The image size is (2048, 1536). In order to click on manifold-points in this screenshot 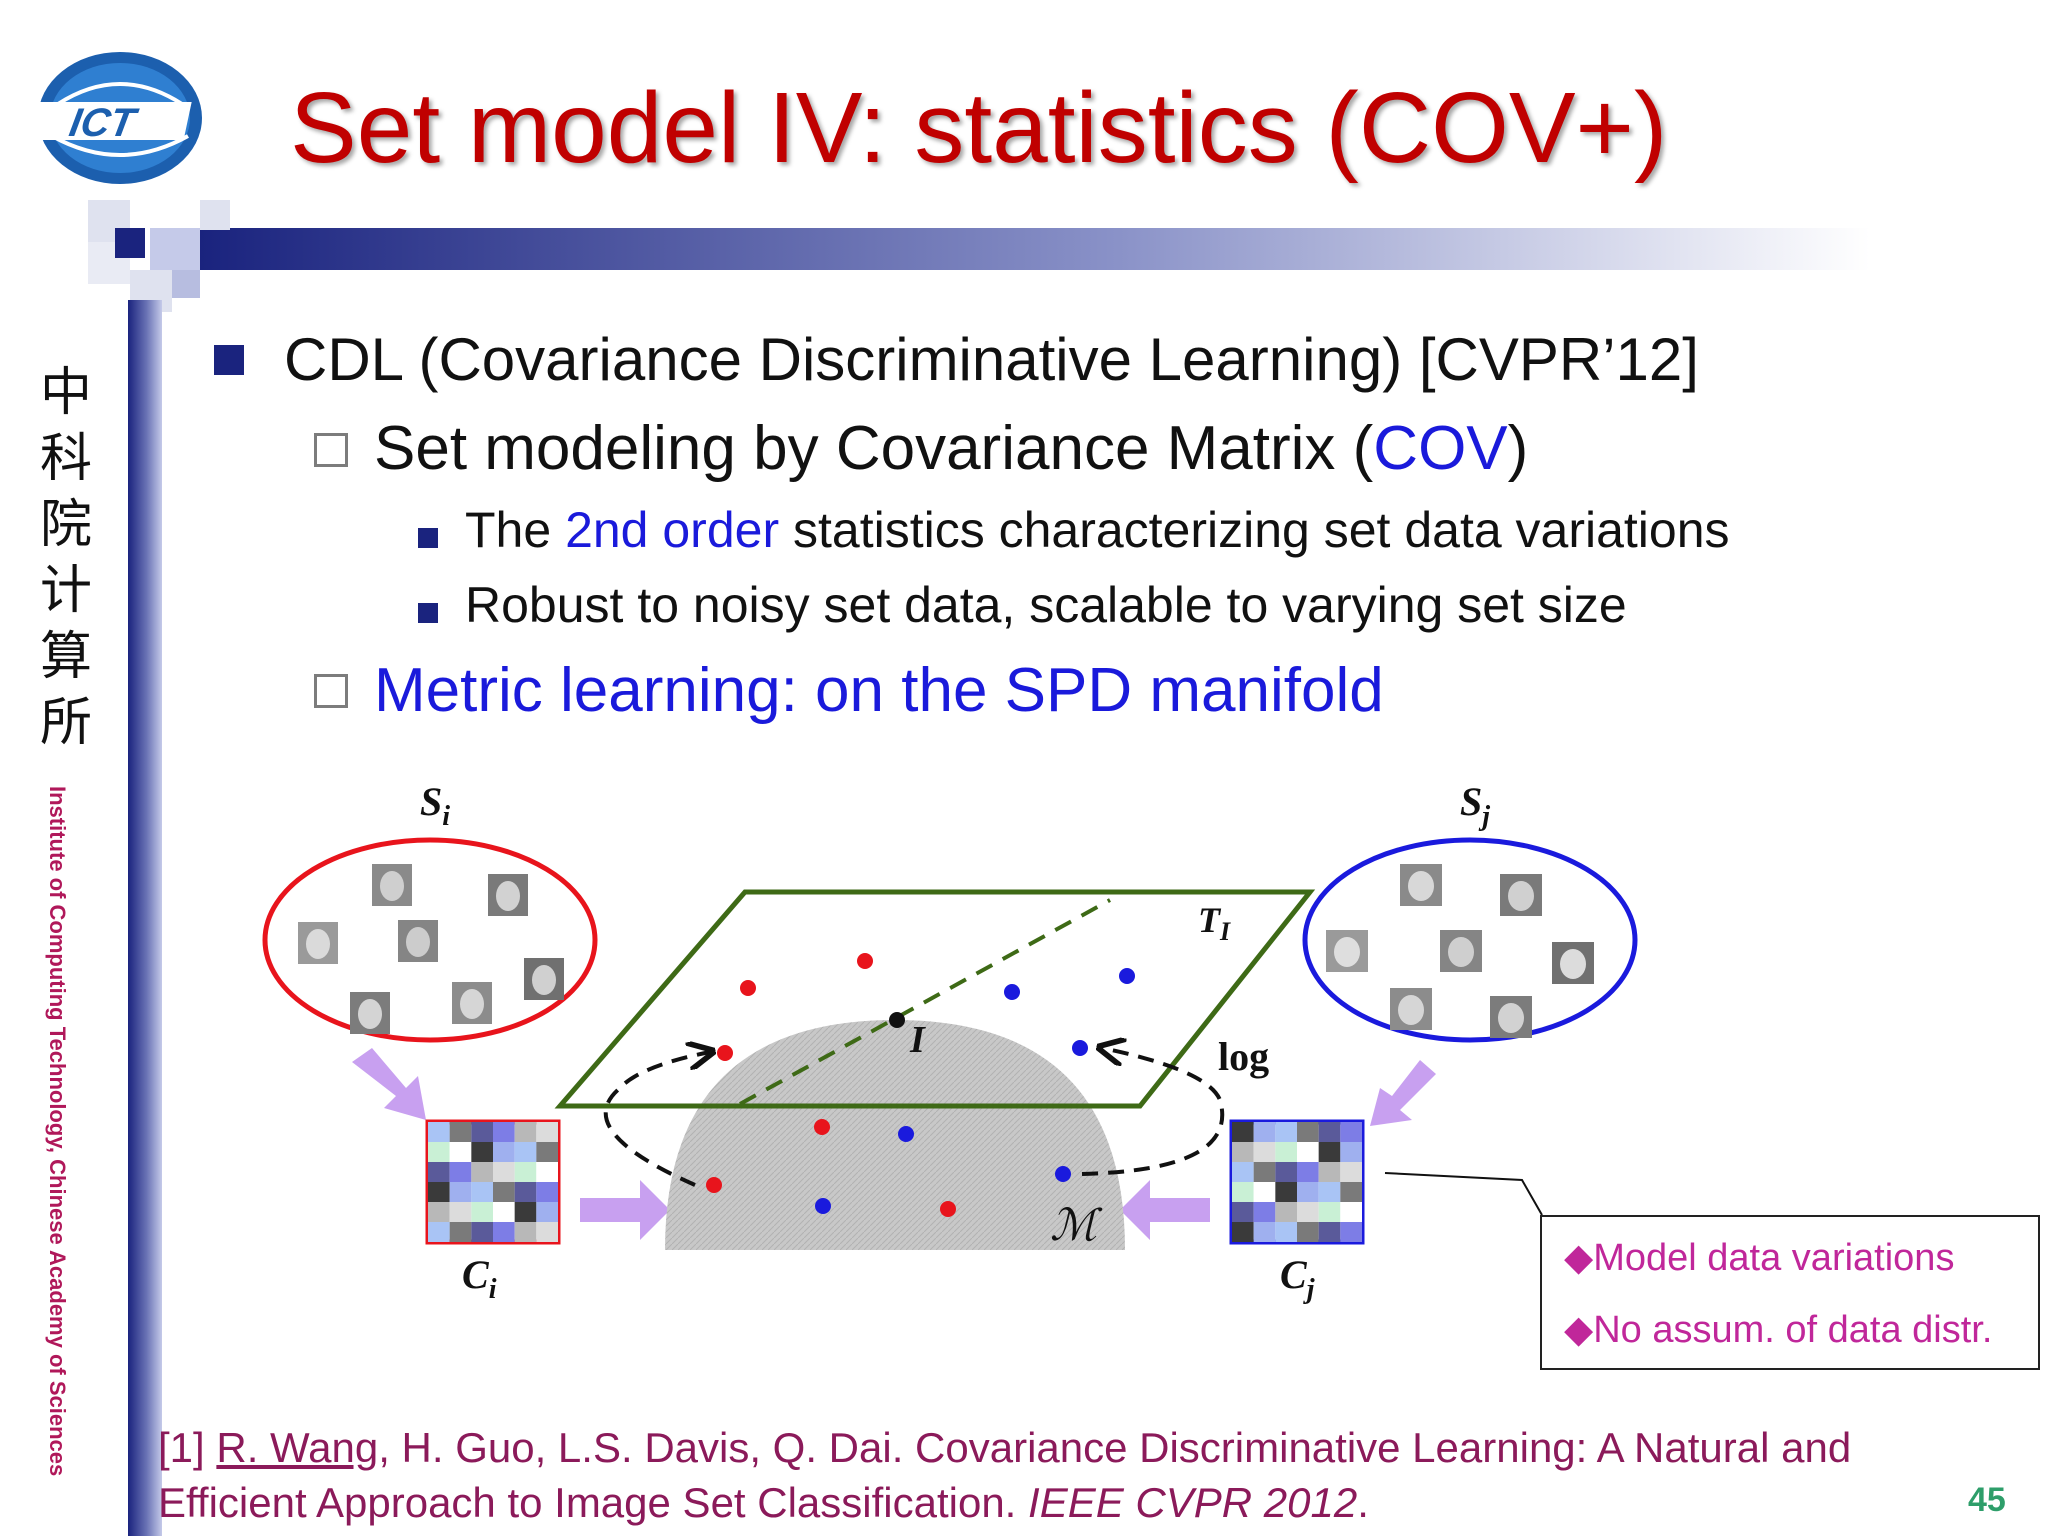, I will do `click(888, 1168)`.